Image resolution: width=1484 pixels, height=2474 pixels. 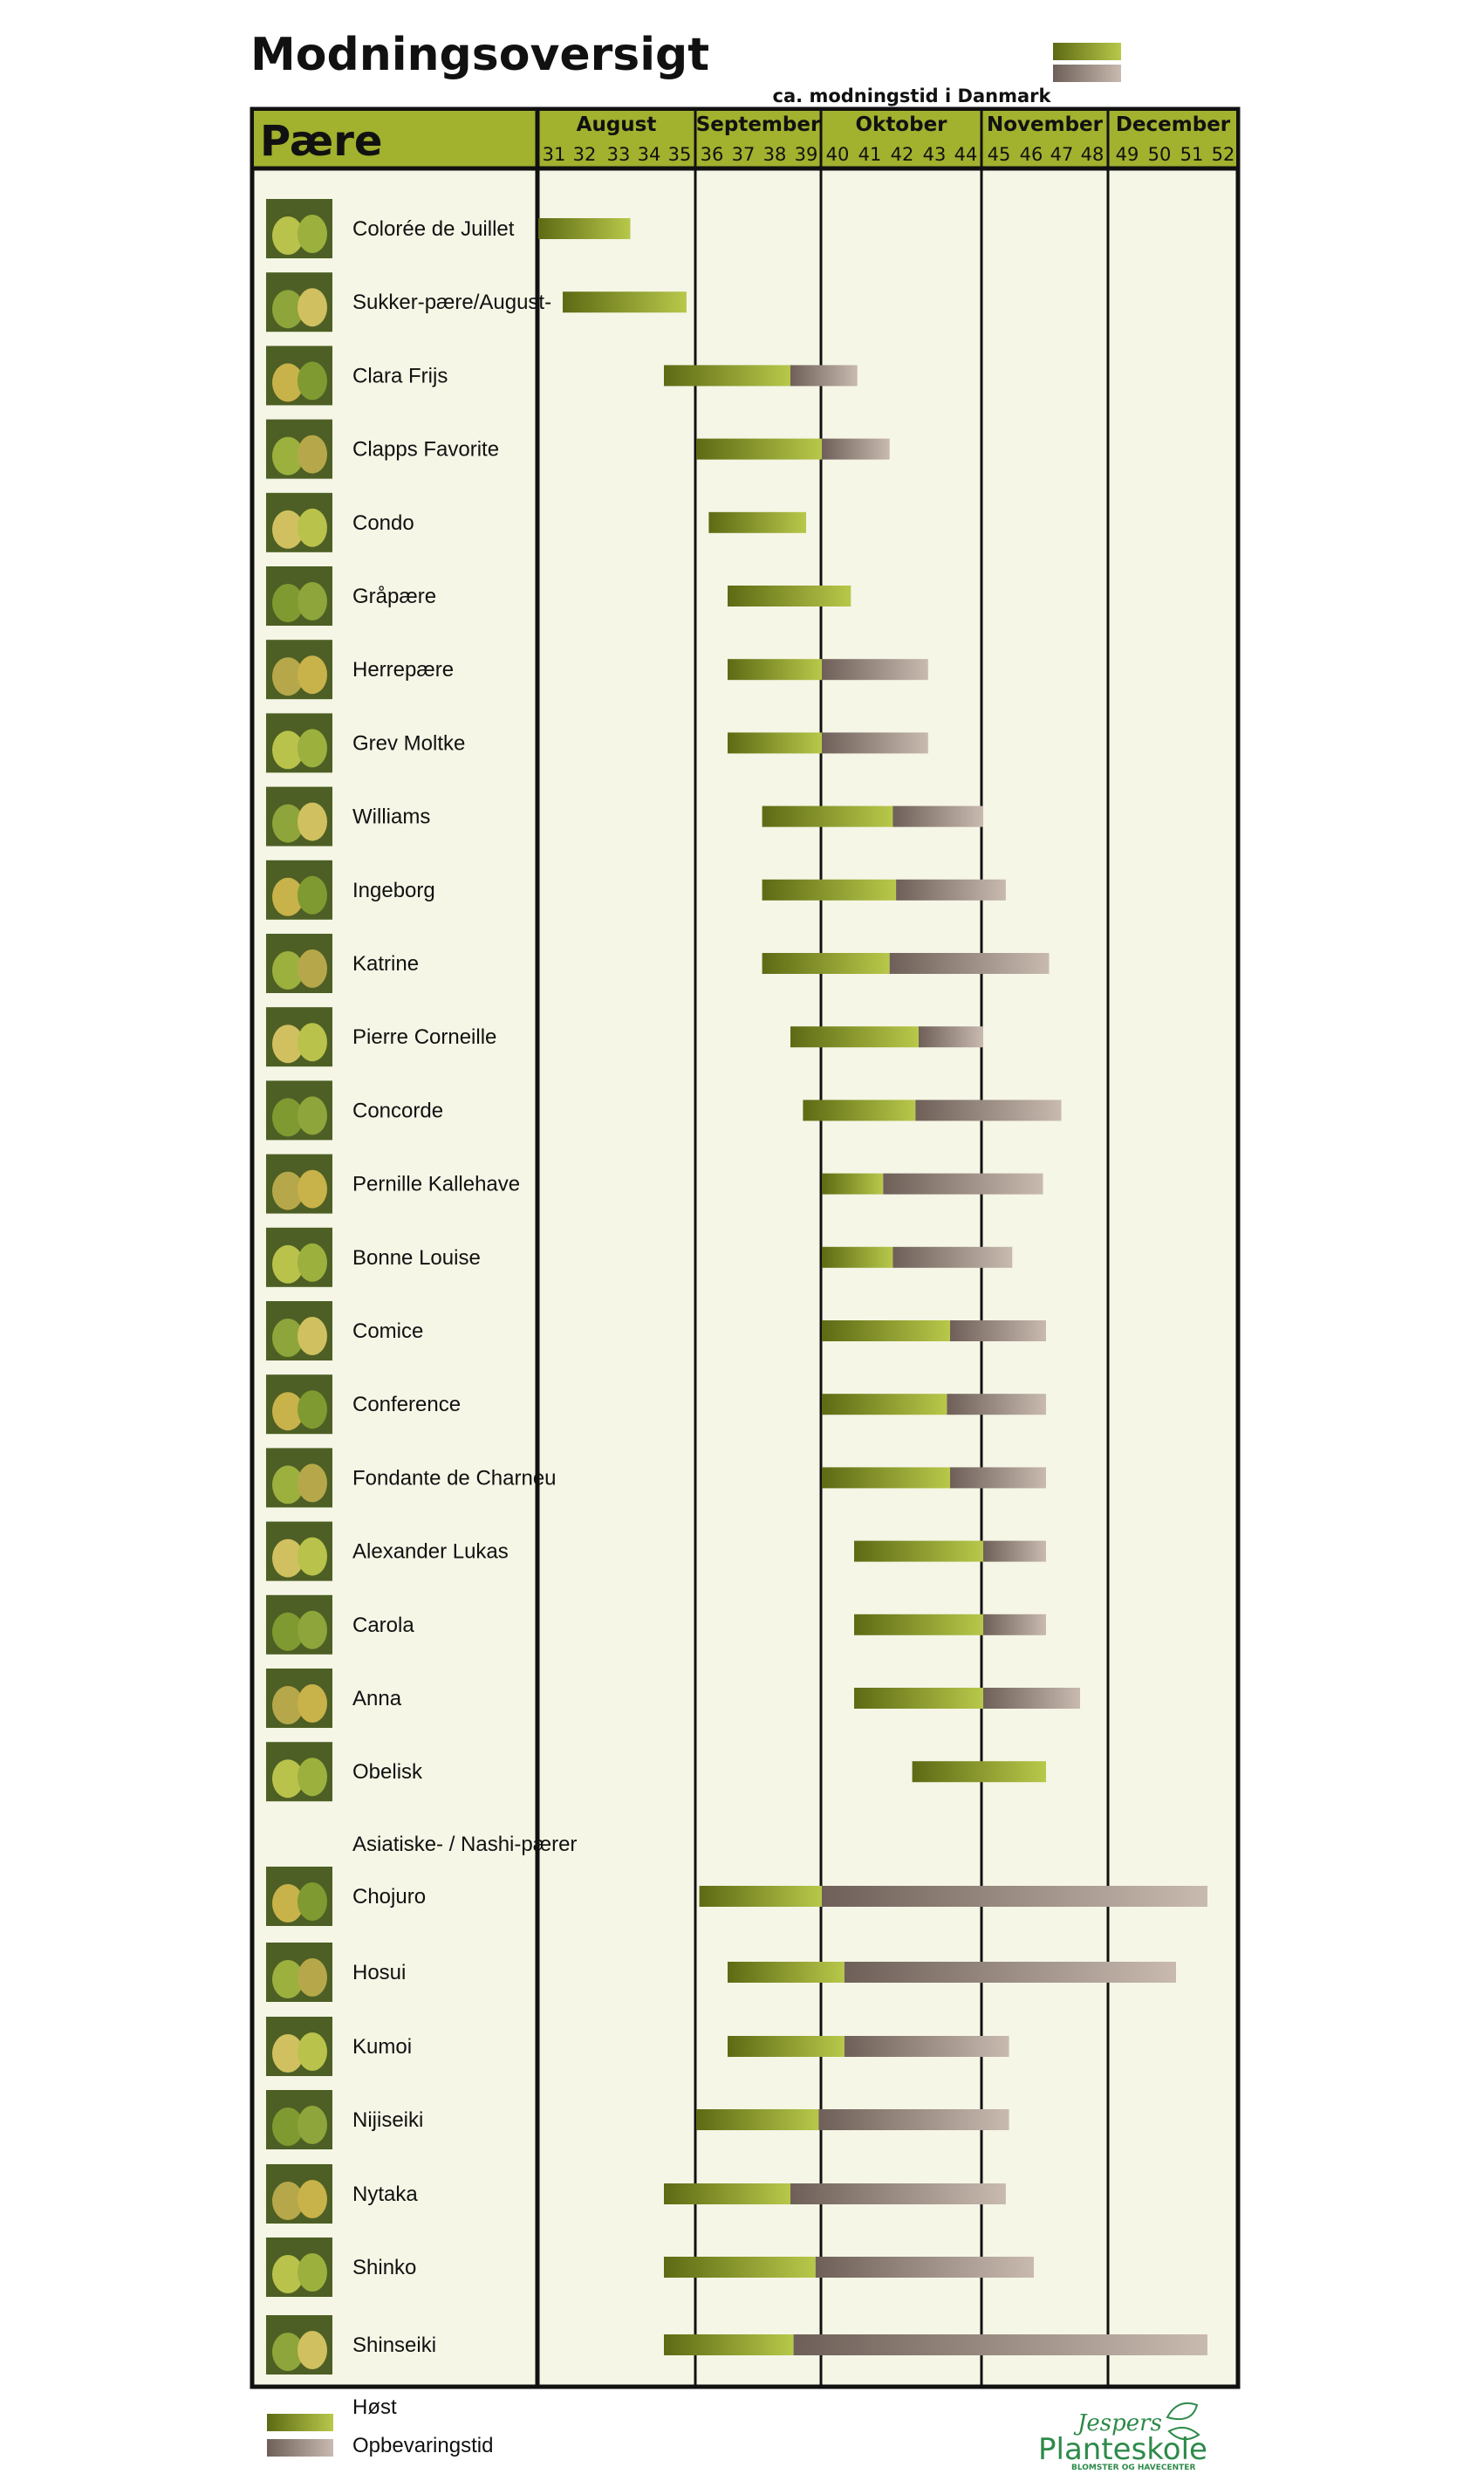 What do you see at coordinates (454, 1478) in the screenshot?
I see `pear-name-label: Fondante de Charneu` at bounding box center [454, 1478].